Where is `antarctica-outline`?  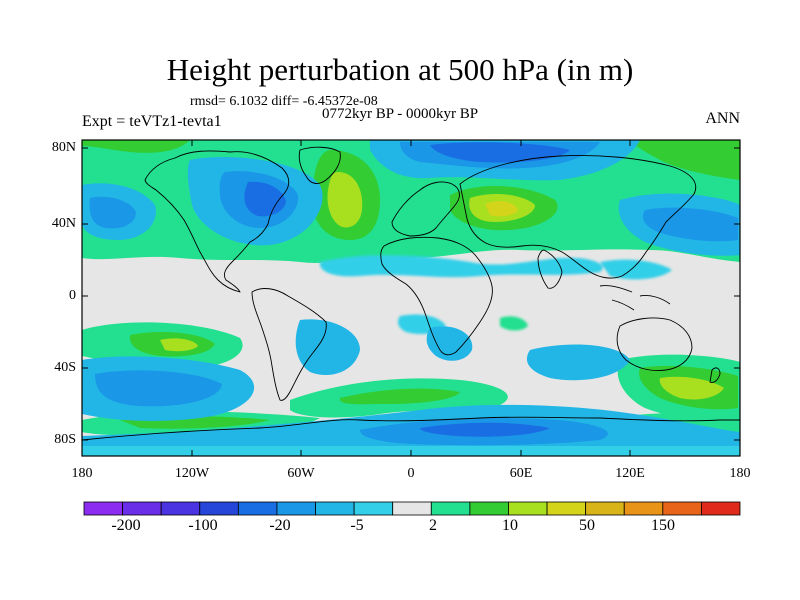 antarctica-outline is located at coordinates (411, 428).